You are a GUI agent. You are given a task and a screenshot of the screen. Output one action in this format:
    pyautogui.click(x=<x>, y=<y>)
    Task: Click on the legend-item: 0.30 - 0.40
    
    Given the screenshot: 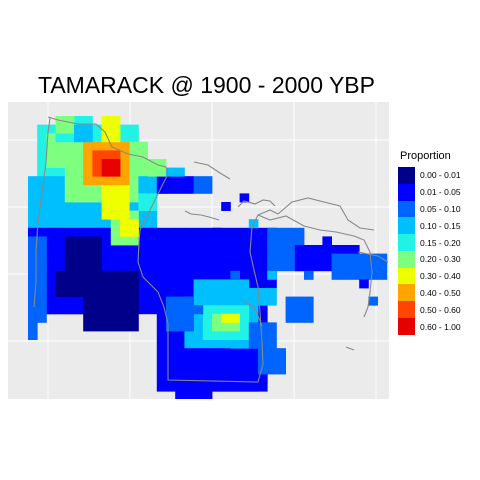 What is the action you would take?
    pyautogui.click(x=438, y=276)
    